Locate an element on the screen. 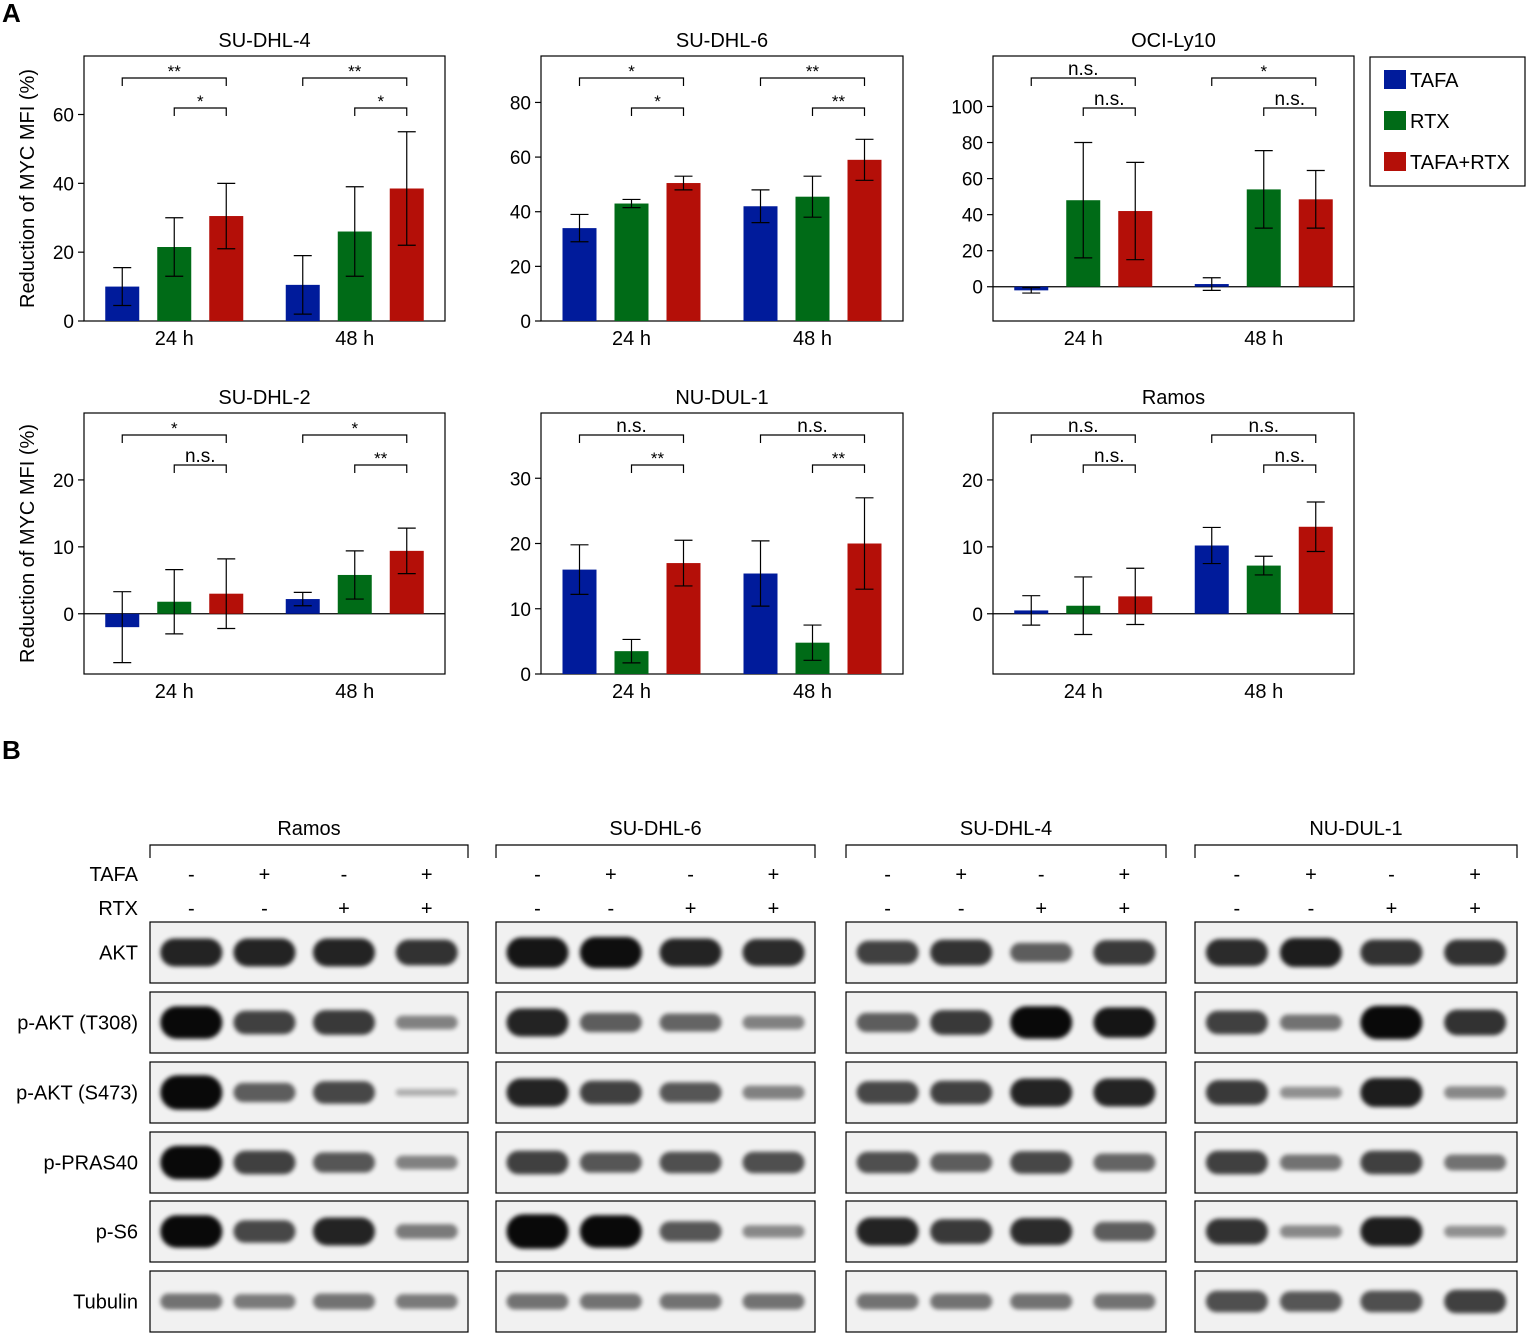 The width and height of the screenshot is (1531, 1334). y-tick-label: 60 is located at coordinates (520, 158).